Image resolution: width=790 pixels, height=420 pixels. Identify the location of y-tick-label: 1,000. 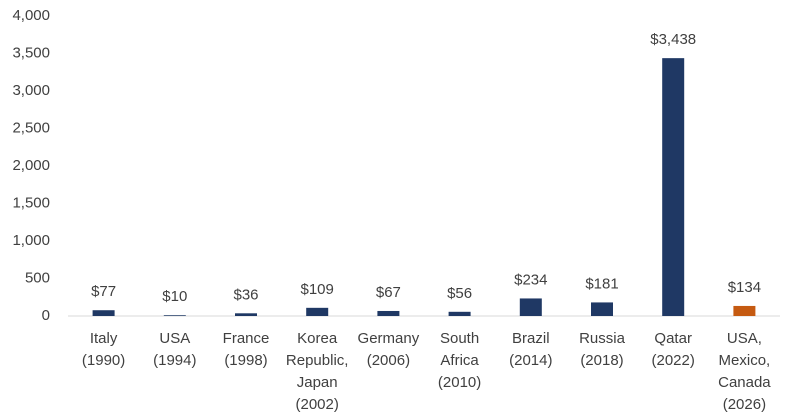
(31, 240).